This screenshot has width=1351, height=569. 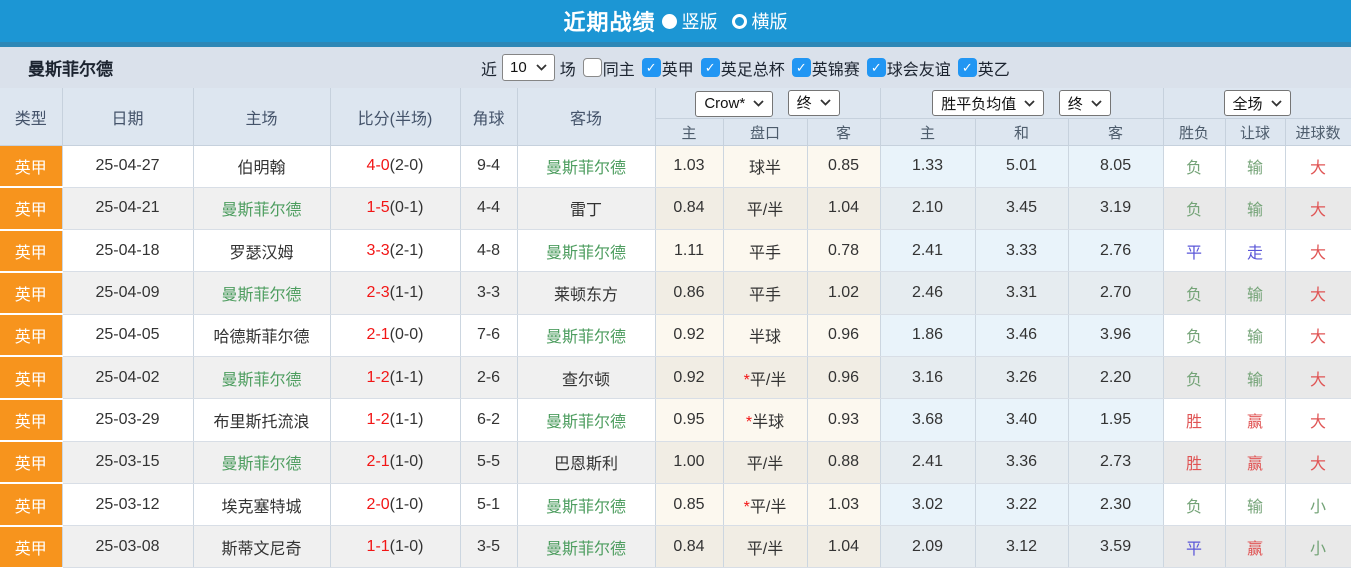 I want to click on filter-checkbox-label: 英足总杯, so click(x=752, y=70).